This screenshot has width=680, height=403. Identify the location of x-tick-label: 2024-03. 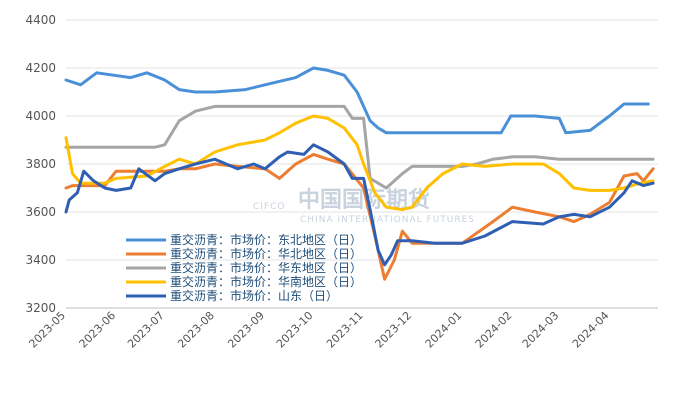
(541, 330).